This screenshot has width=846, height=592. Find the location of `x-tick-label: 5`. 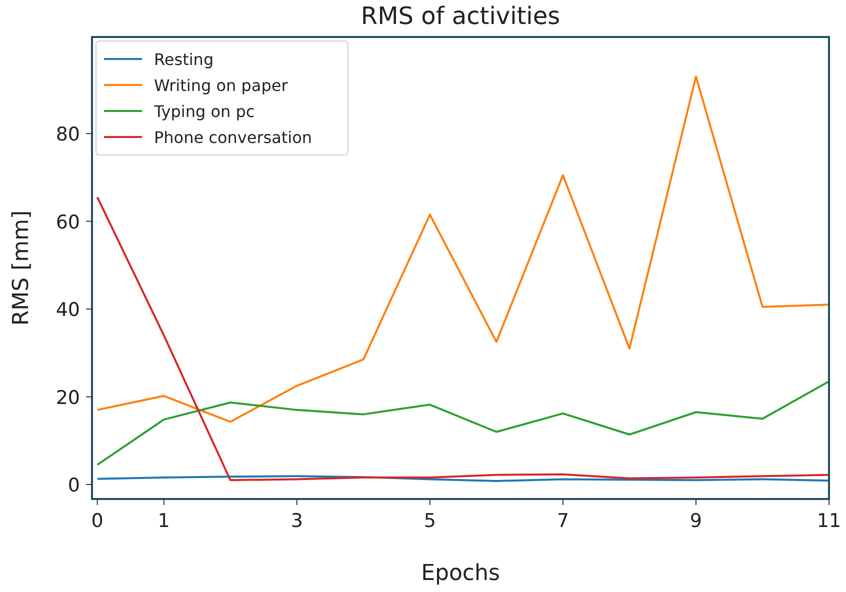

x-tick-label: 5 is located at coordinates (430, 521).